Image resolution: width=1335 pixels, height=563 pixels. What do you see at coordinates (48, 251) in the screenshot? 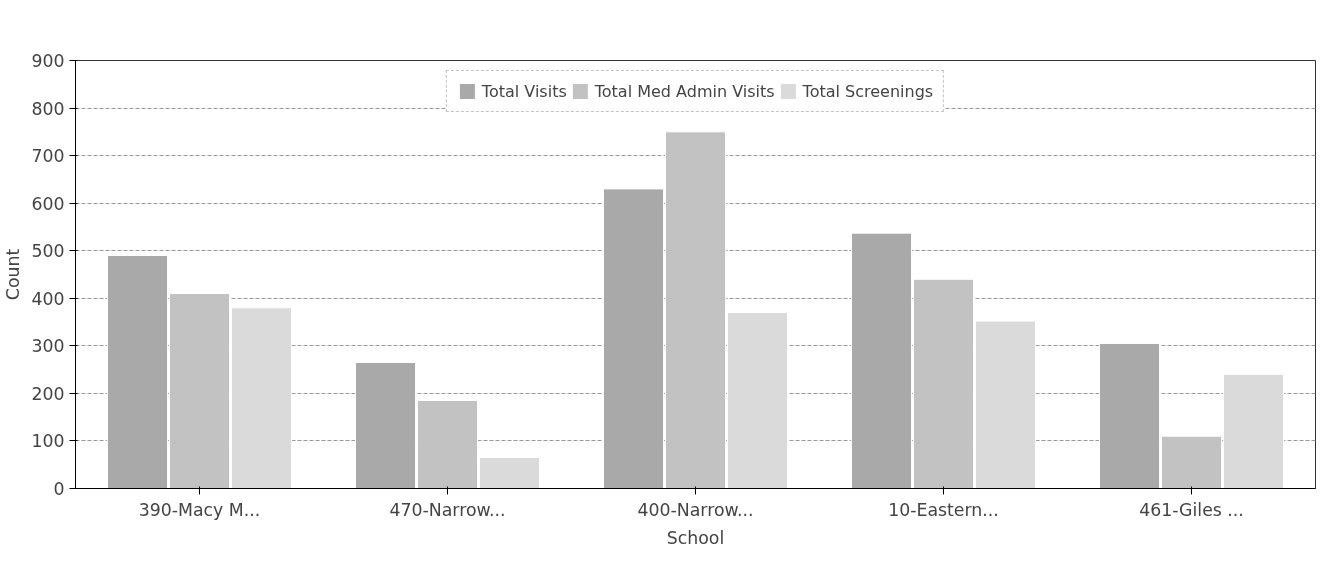
I see `y-tick-label: 500` at bounding box center [48, 251].